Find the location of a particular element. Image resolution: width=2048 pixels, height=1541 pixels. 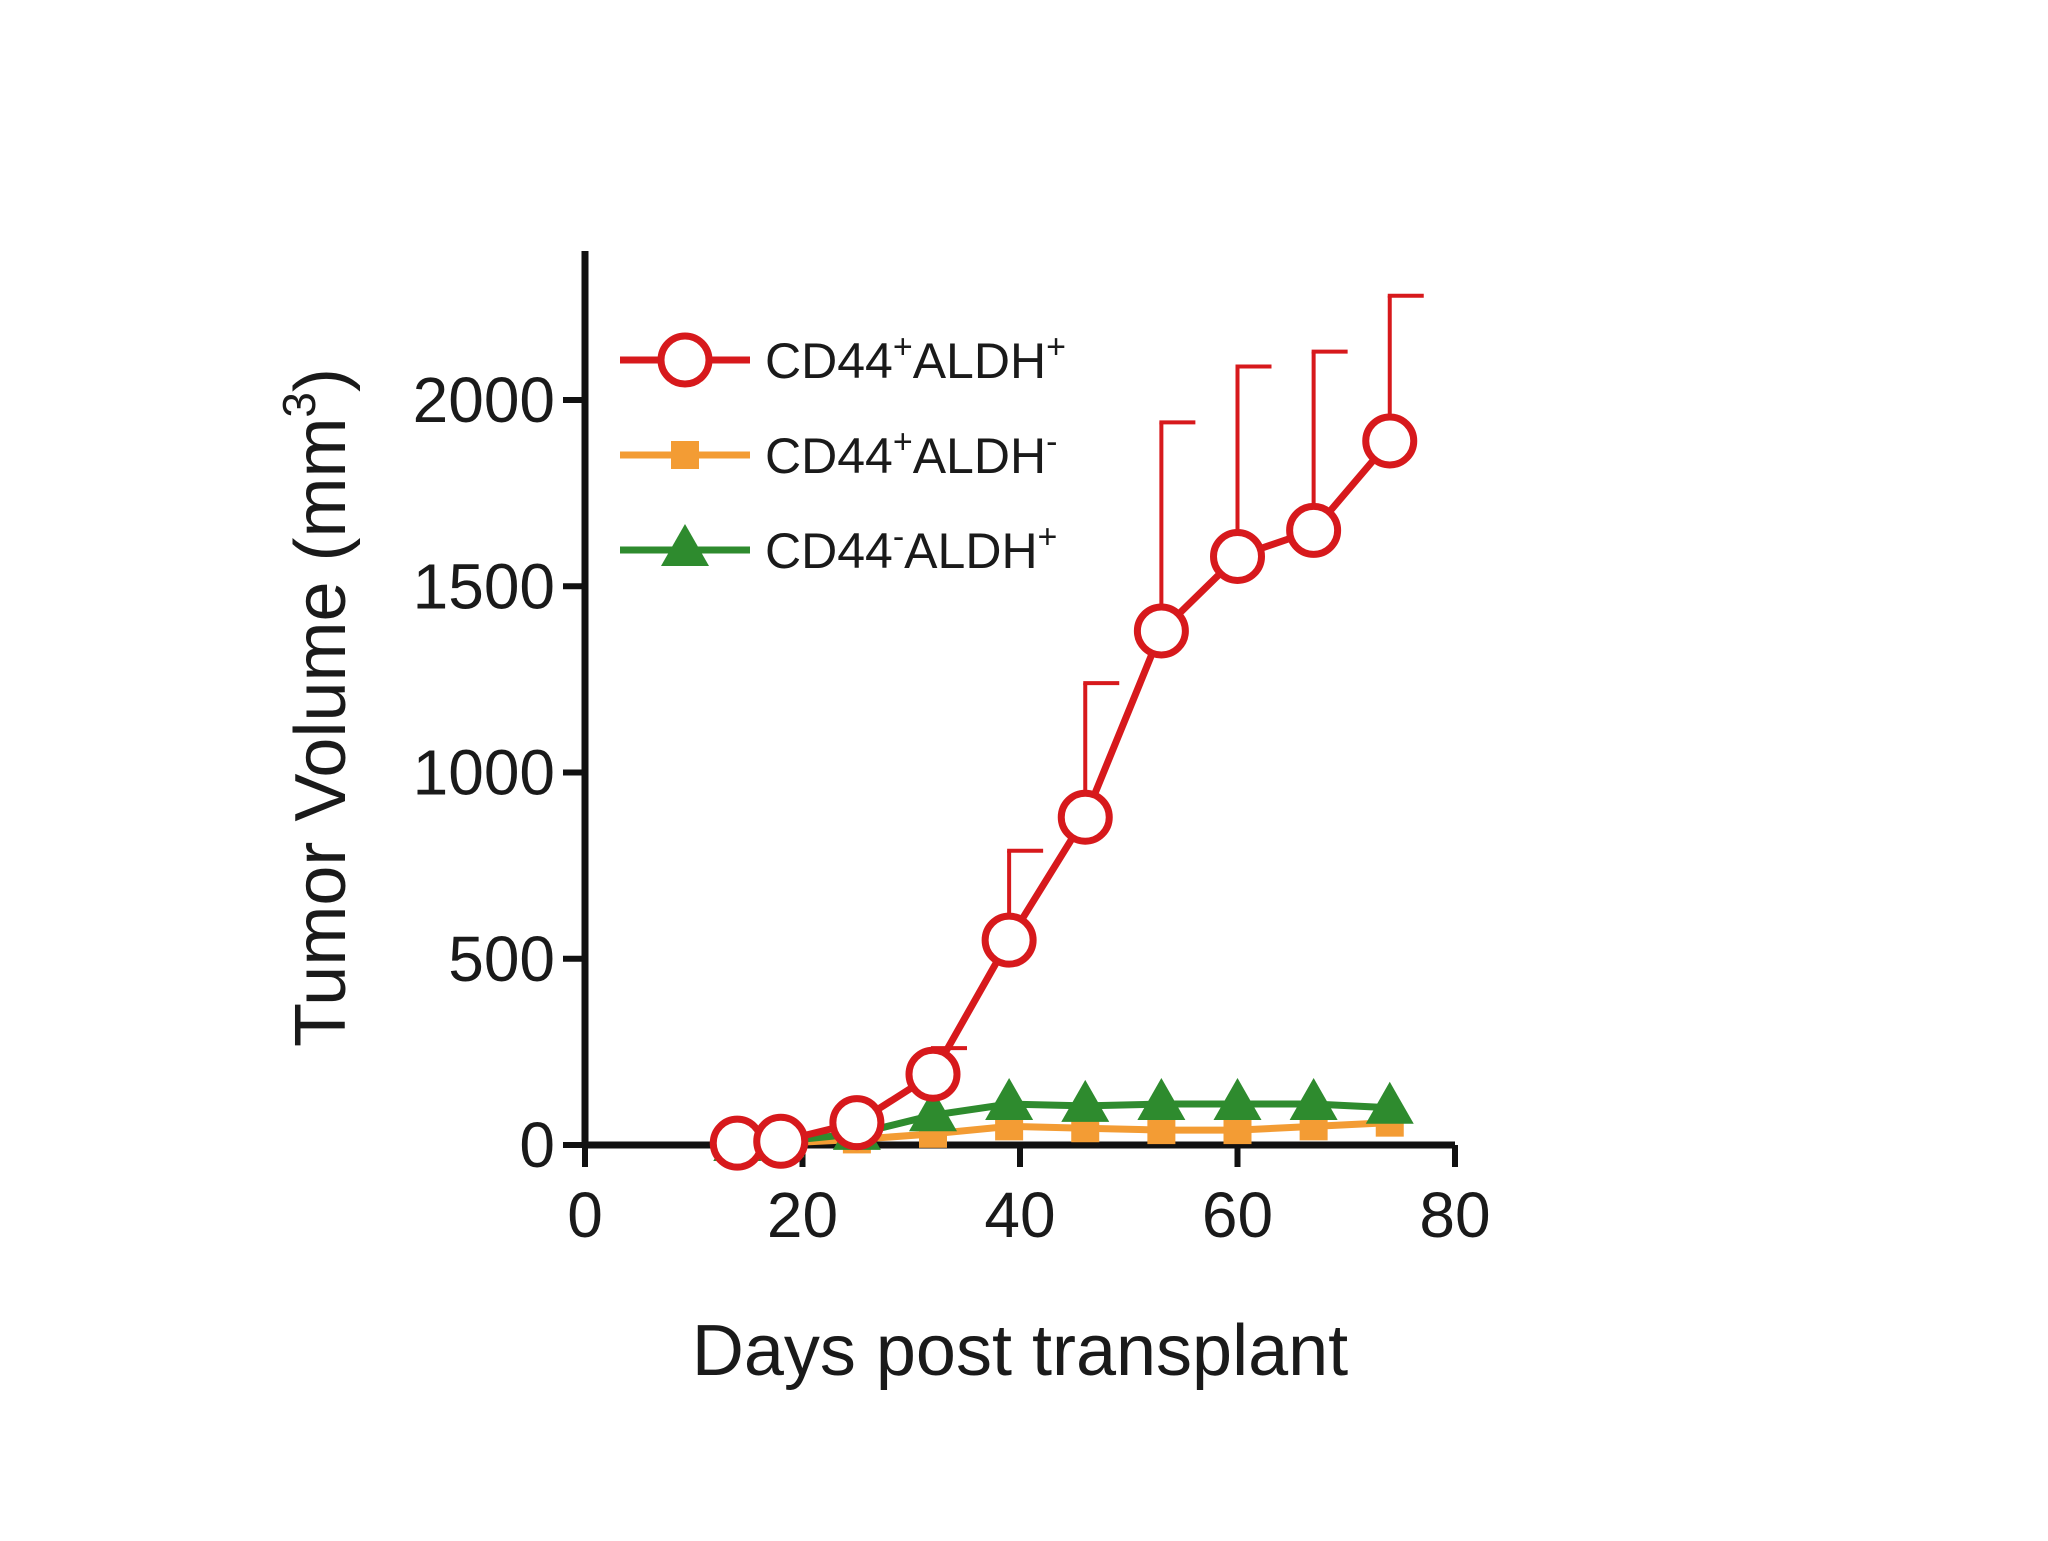

x-tick-label: 0 is located at coordinates (585, 1215).